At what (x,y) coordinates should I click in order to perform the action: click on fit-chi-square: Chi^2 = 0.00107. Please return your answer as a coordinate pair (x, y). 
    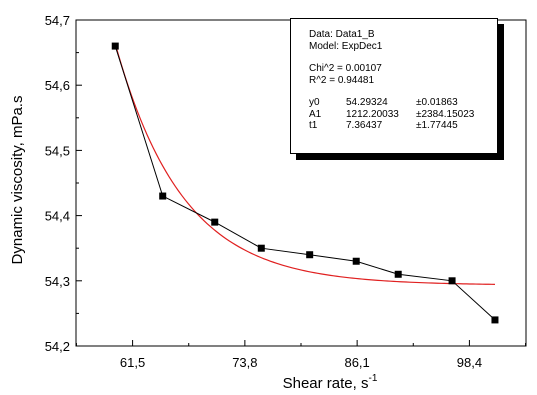
    Looking at the image, I should click on (345, 68).